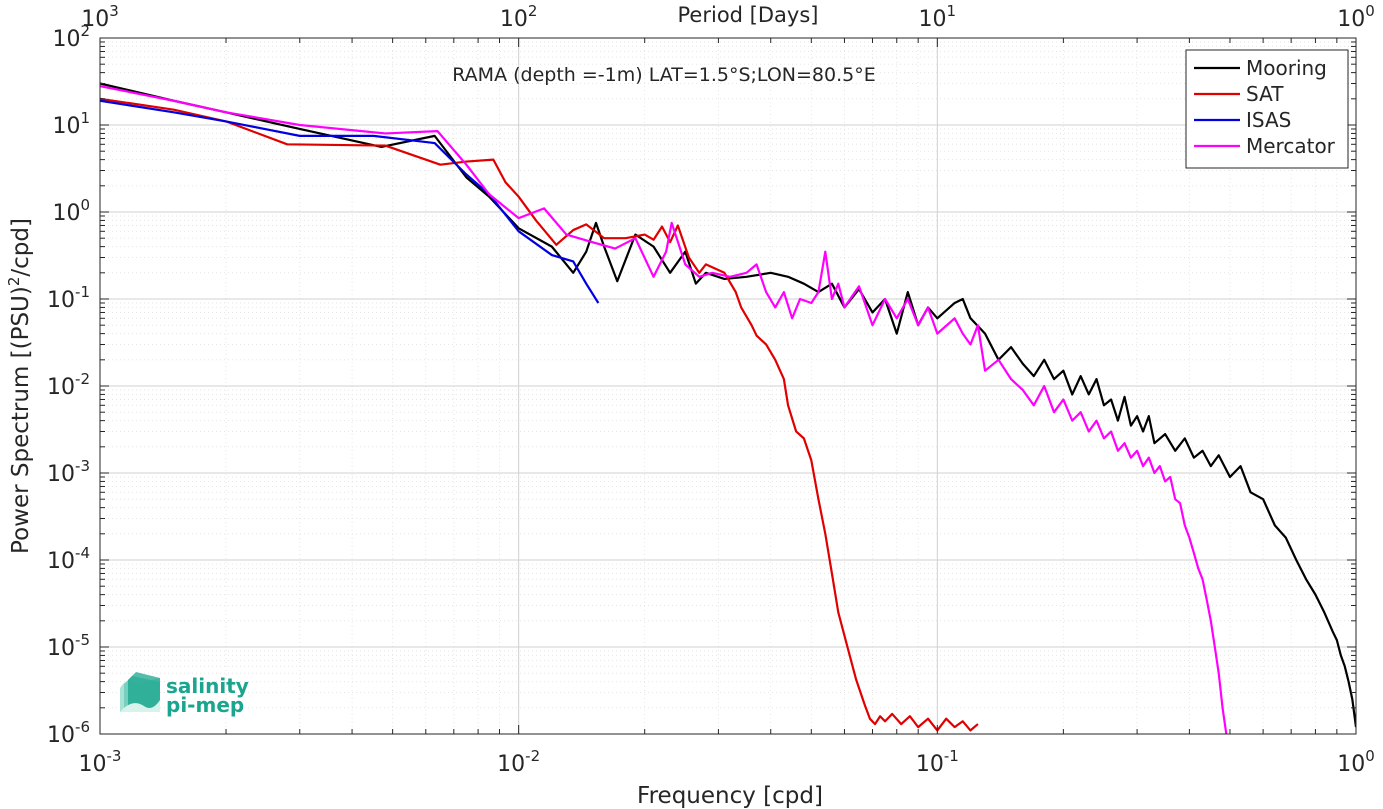  Describe the element at coordinates (82, 727) in the screenshot. I see `y-tick-label-exponent: -6` at that location.